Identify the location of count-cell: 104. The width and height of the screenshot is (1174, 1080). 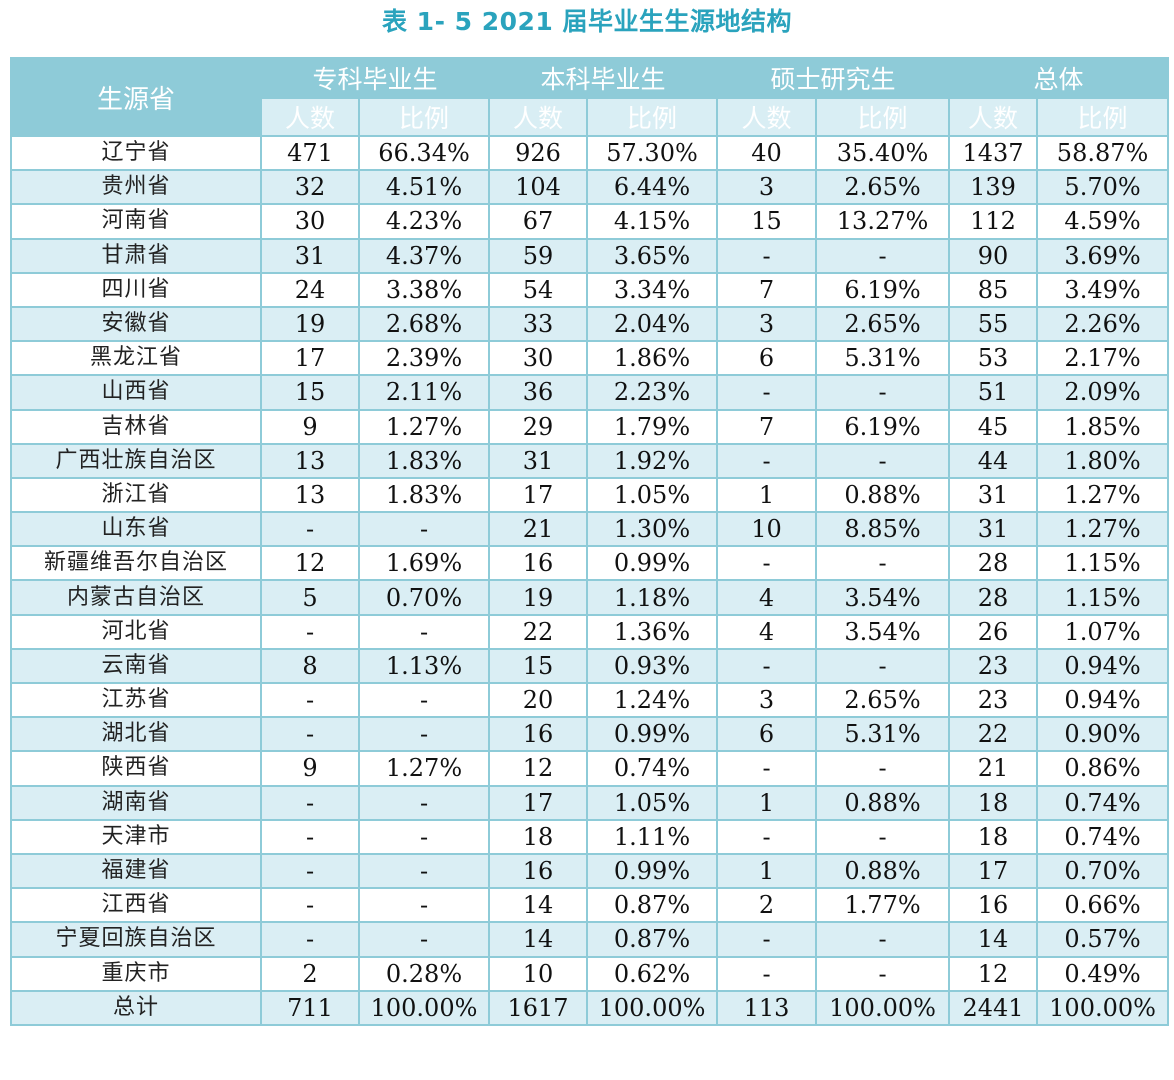
(538, 187).